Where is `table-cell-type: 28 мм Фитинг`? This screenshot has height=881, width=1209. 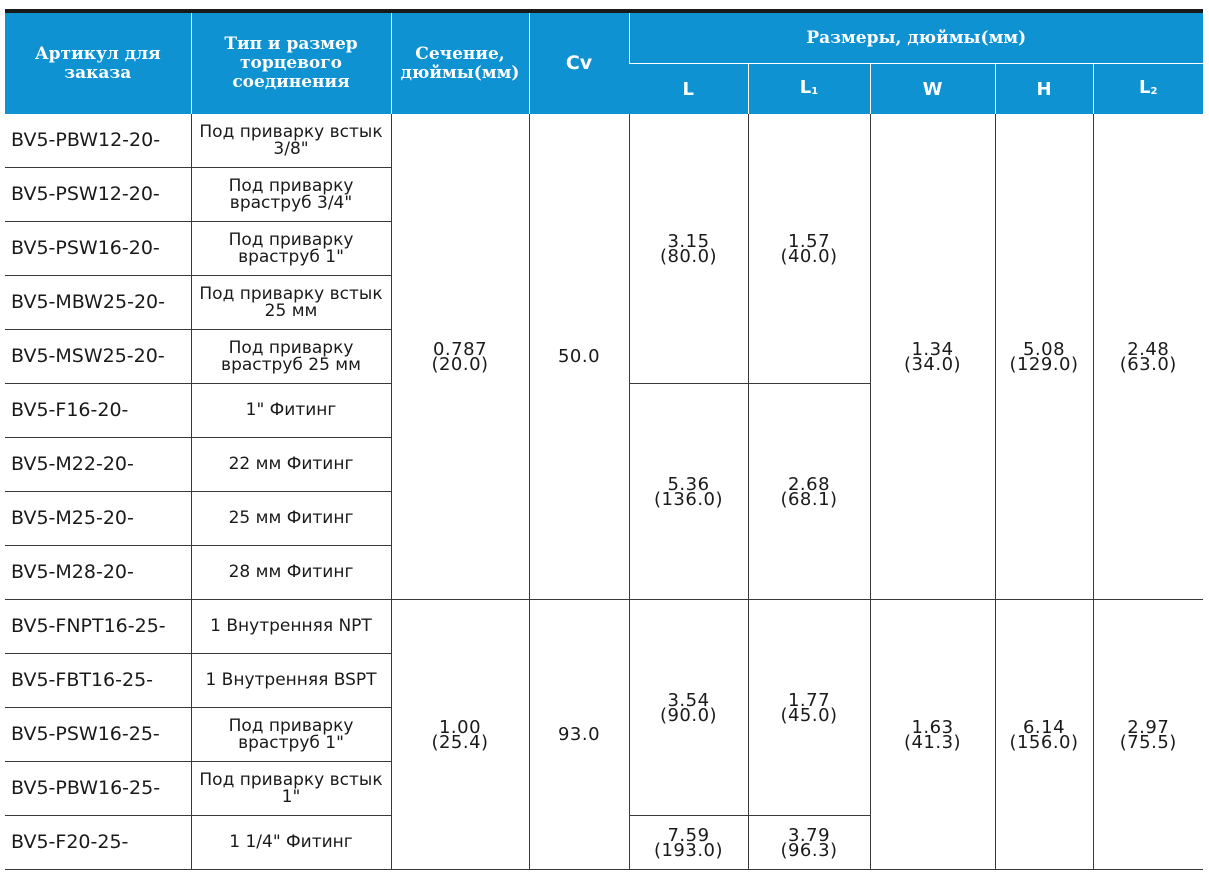 table-cell-type: 28 мм Фитинг is located at coordinates (290, 572).